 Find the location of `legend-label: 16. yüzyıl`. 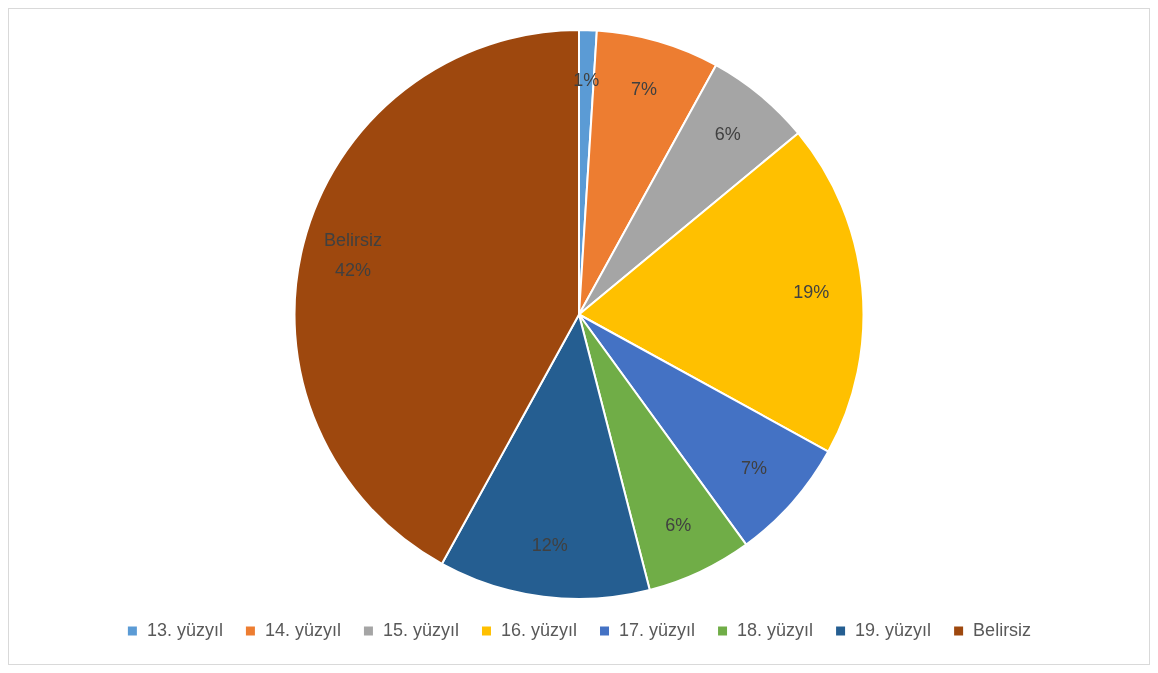

legend-label: 16. yüzyıl is located at coordinates (539, 629).